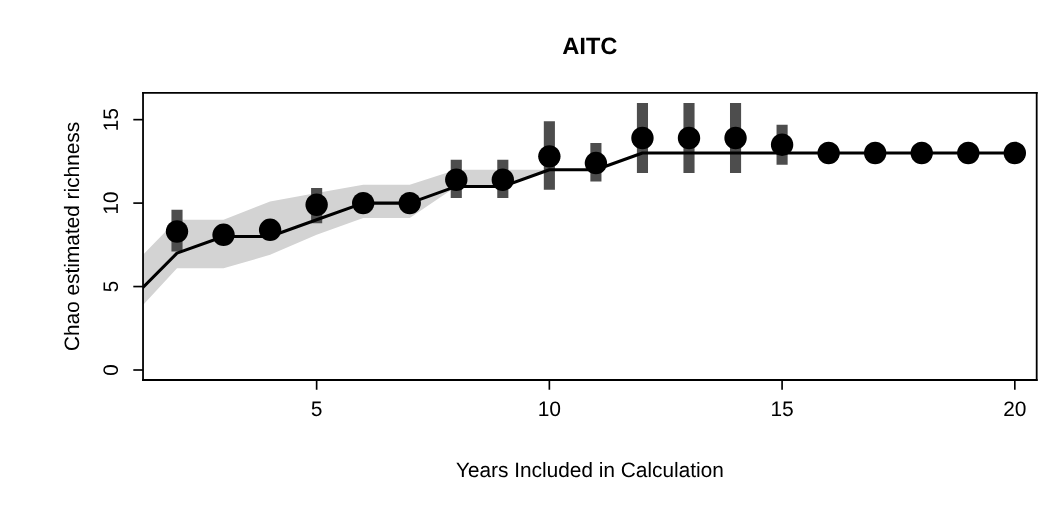  Describe the element at coordinates (111, 286) in the screenshot. I see `y-tick-label: 5` at that location.